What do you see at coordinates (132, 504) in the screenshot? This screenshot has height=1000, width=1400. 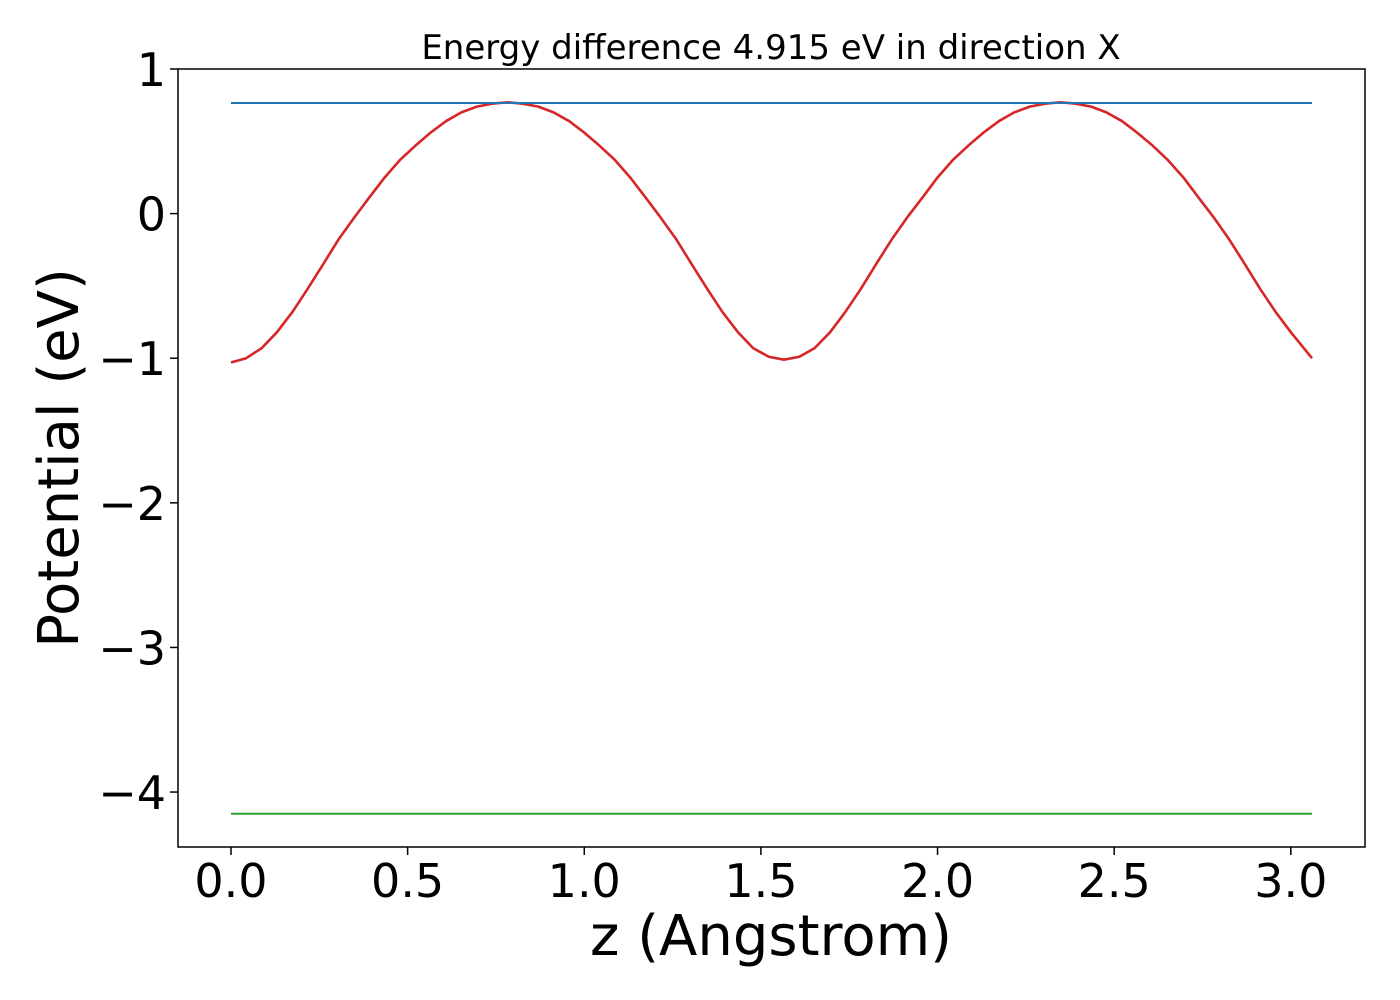 I see `y-tick-label: −2` at bounding box center [132, 504].